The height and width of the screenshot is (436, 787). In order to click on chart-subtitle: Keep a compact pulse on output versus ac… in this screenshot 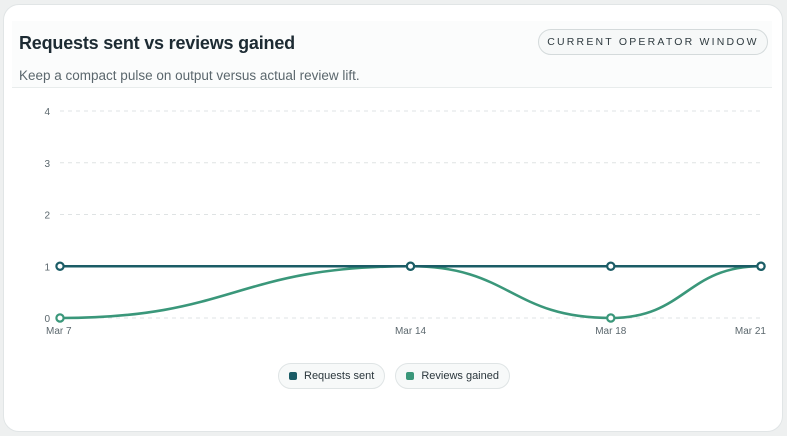, I will do `click(189, 75)`.